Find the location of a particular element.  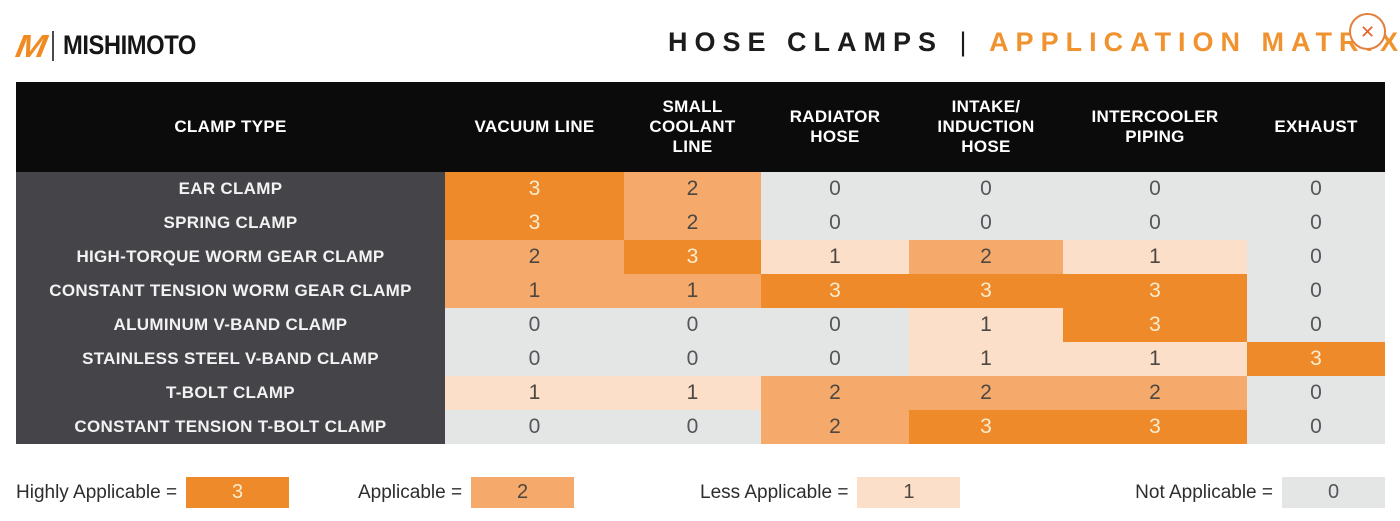

legend-not-applicable: Not Applicable = 0 is located at coordinates (1260, 492).